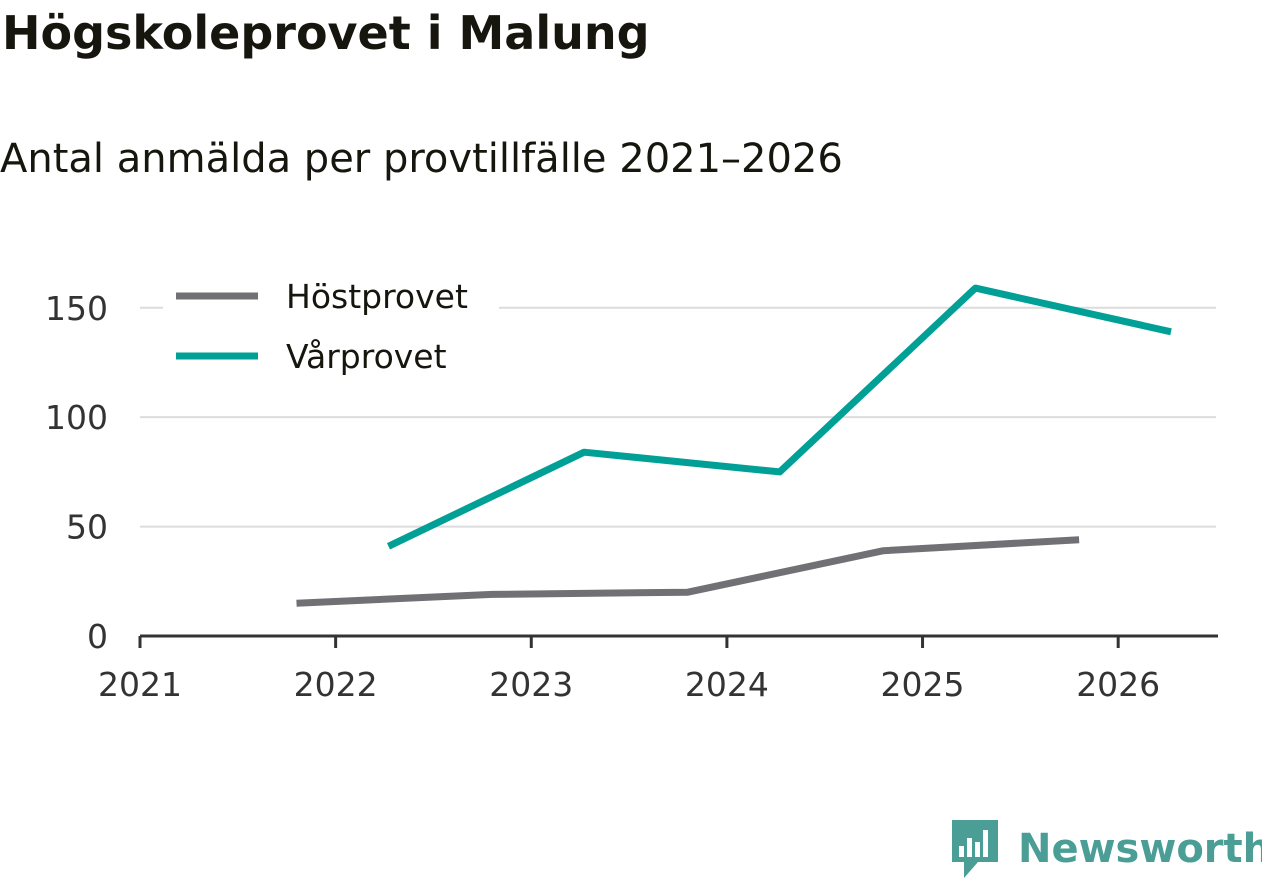  What do you see at coordinates (140, 684) in the screenshot?
I see `x-tick-label: 2021` at bounding box center [140, 684].